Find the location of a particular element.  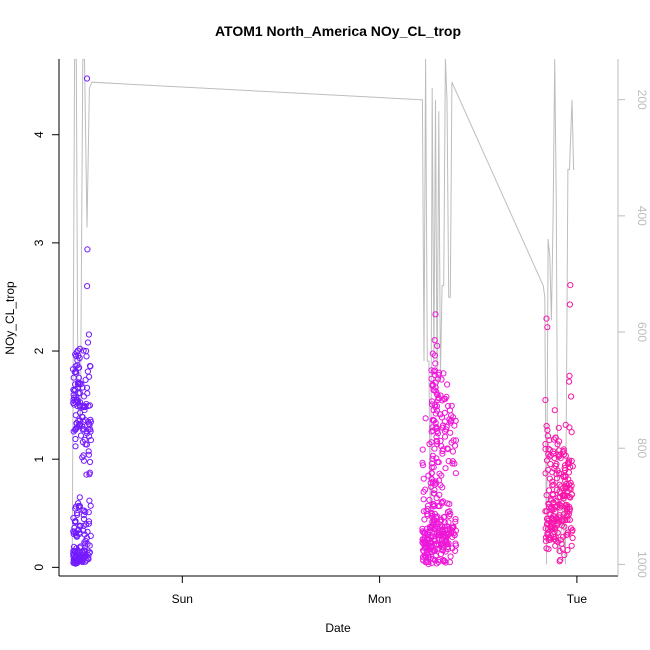

right-tick-label-1000: 1000 is located at coordinates (642, 564).